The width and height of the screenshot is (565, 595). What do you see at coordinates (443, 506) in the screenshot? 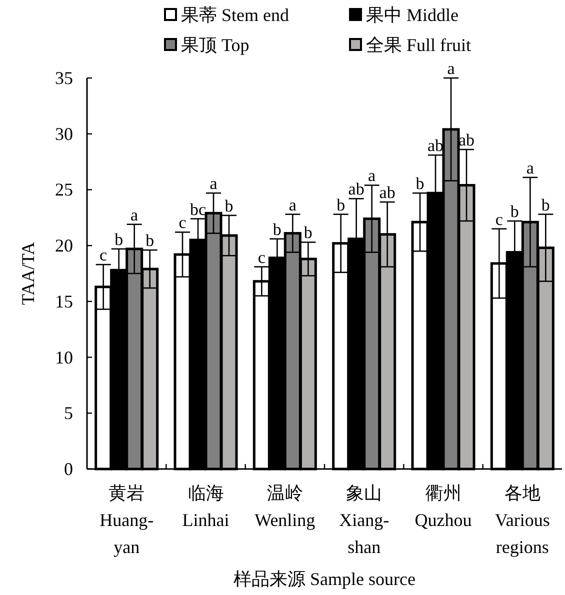
I see `x-tick-label: 衢州 Quzhou` at bounding box center [443, 506].